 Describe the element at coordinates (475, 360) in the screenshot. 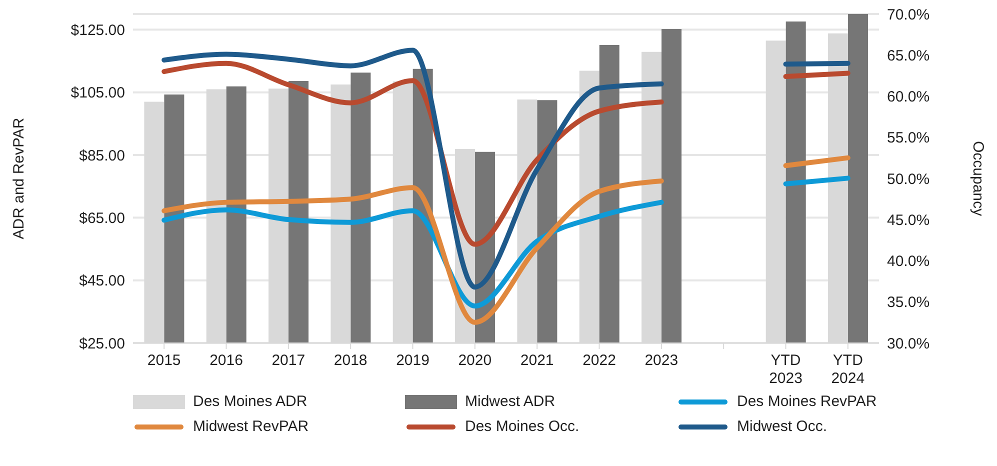

I see `x-tick-label: 2020` at that location.